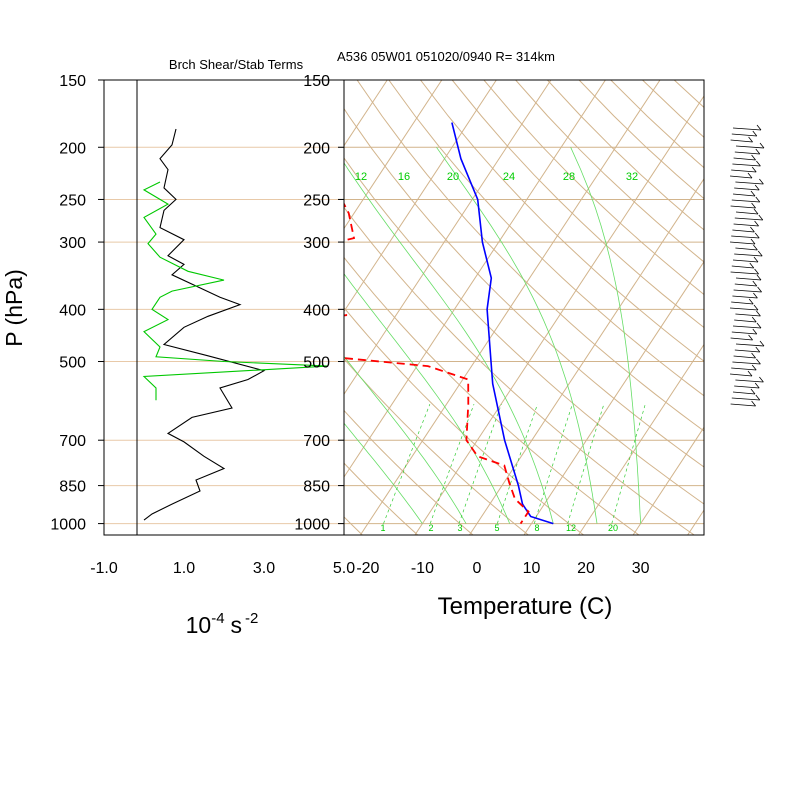  I want to click on left-ytick-label-150: 150, so click(72, 81).